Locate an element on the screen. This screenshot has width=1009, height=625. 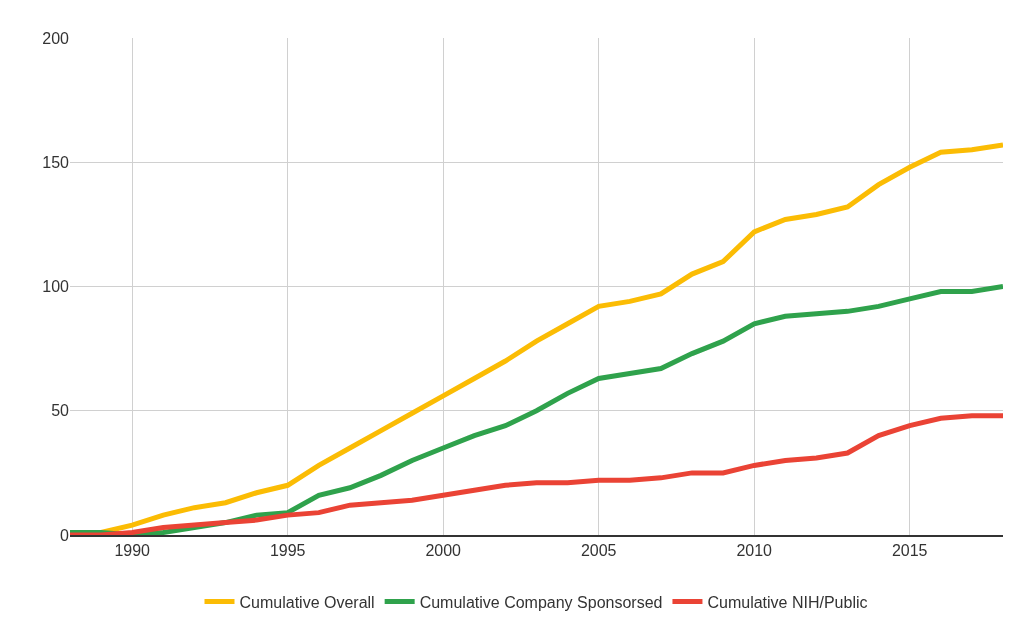
x-tick-label: 1995 is located at coordinates (287, 551).